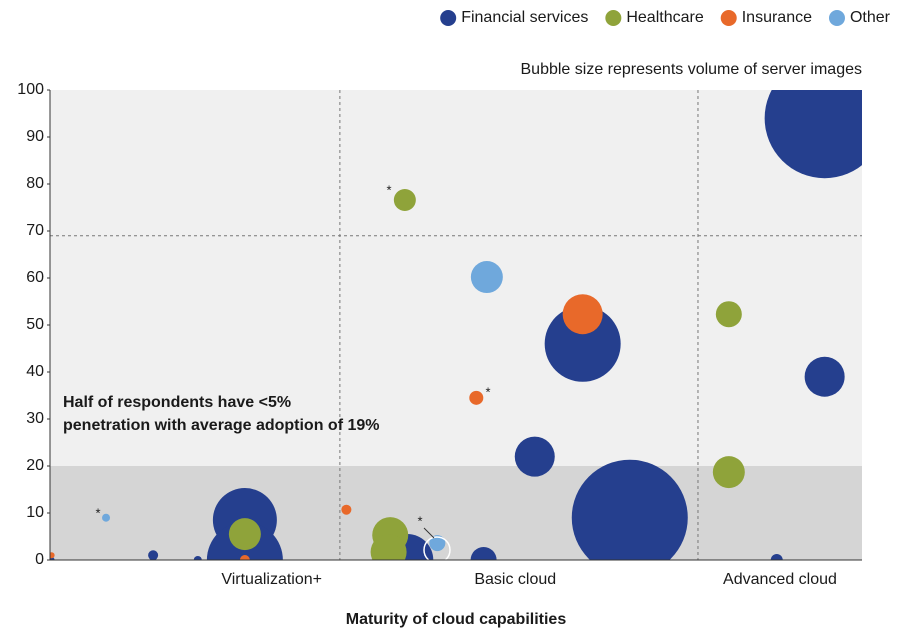 Image resolution: width=898 pixels, height=631 pixels. Describe the element at coordinates (39, 559) in the screenshot. I see `y-tick-label: 0` at that location.